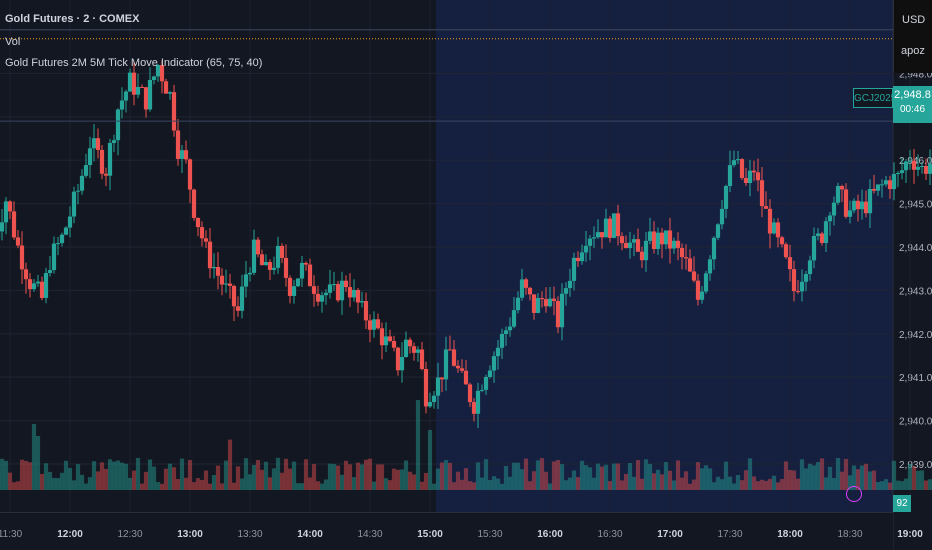 The height and width of the screenshot is (550, 932). What do you see at coordinates (70, 534) in the screenshot?
I see `x-tick-label: 12:00` at bounding box center [70, 534].